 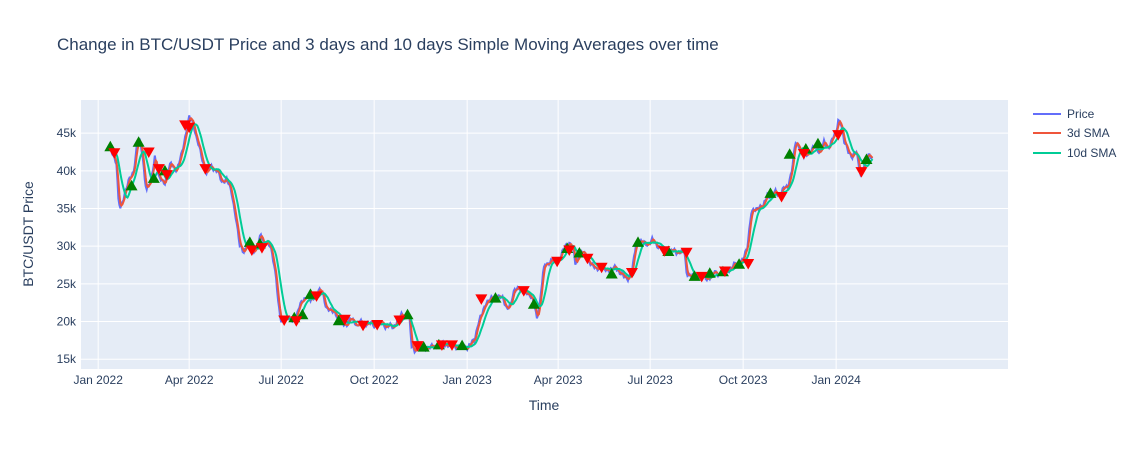 I want to click on legend: Price 3d SMA 10d SMA, so click(x=1074, y=133).